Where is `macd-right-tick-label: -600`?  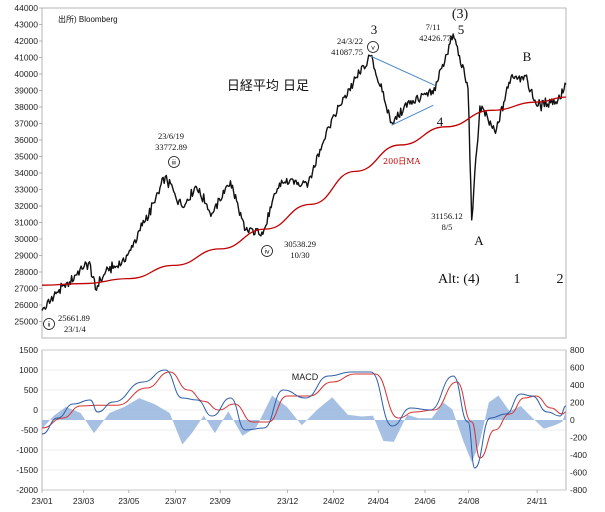 macd-right-tick-label: -600 is located at coordinates (578, 473).